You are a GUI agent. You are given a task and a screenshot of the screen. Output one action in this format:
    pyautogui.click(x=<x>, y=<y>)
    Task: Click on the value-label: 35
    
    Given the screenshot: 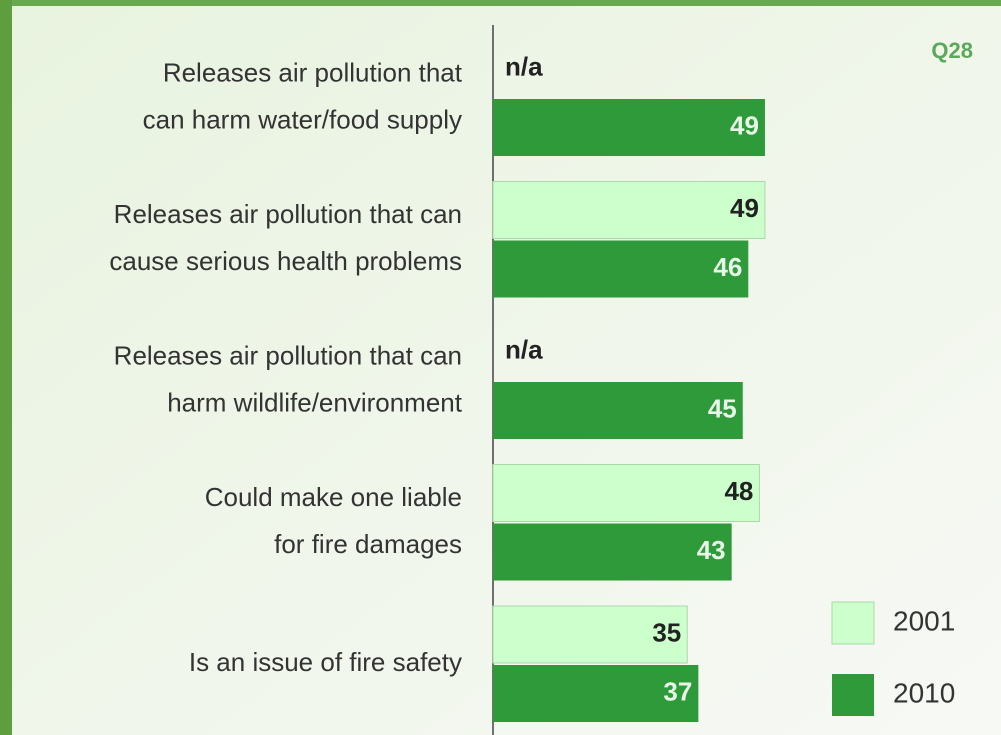 What is the action you would take?
    pyautogui.click(x=666, y=632)
    